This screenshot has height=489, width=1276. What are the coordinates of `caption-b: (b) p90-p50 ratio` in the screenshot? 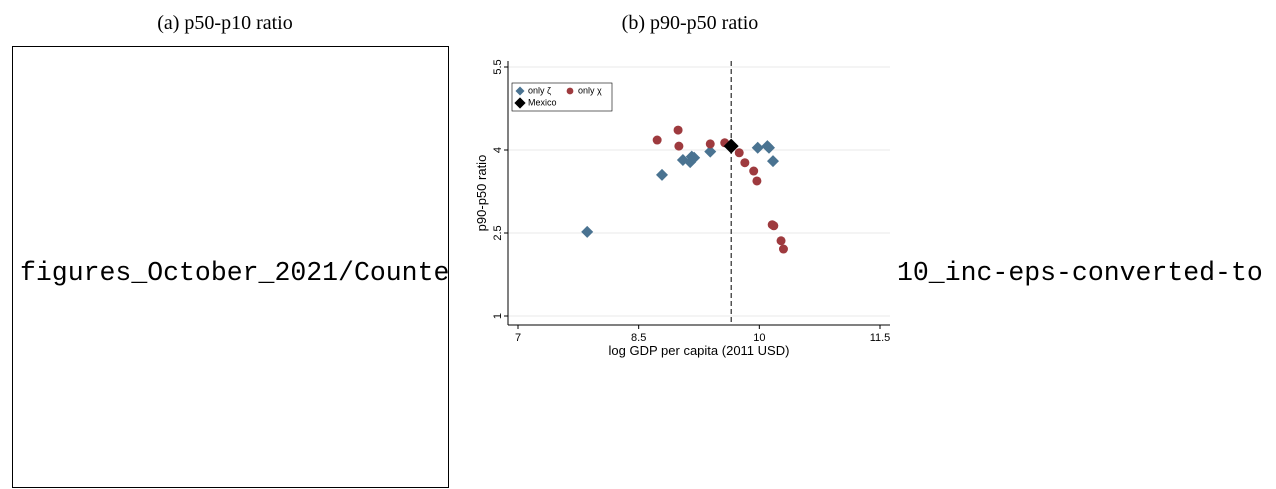 It's located at (690, 23).